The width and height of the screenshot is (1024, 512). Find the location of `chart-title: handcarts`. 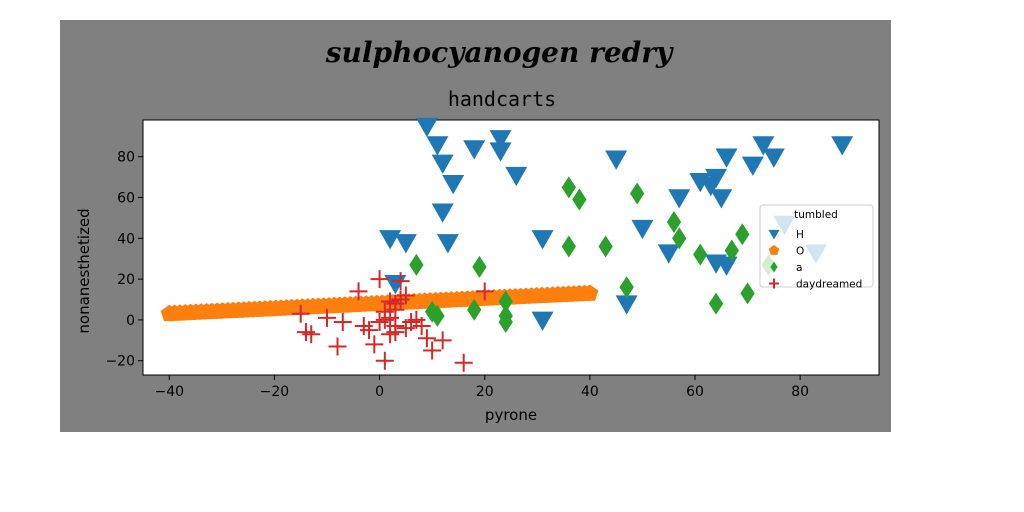

chart-title: handcarts is located at coordinates (502, 99).